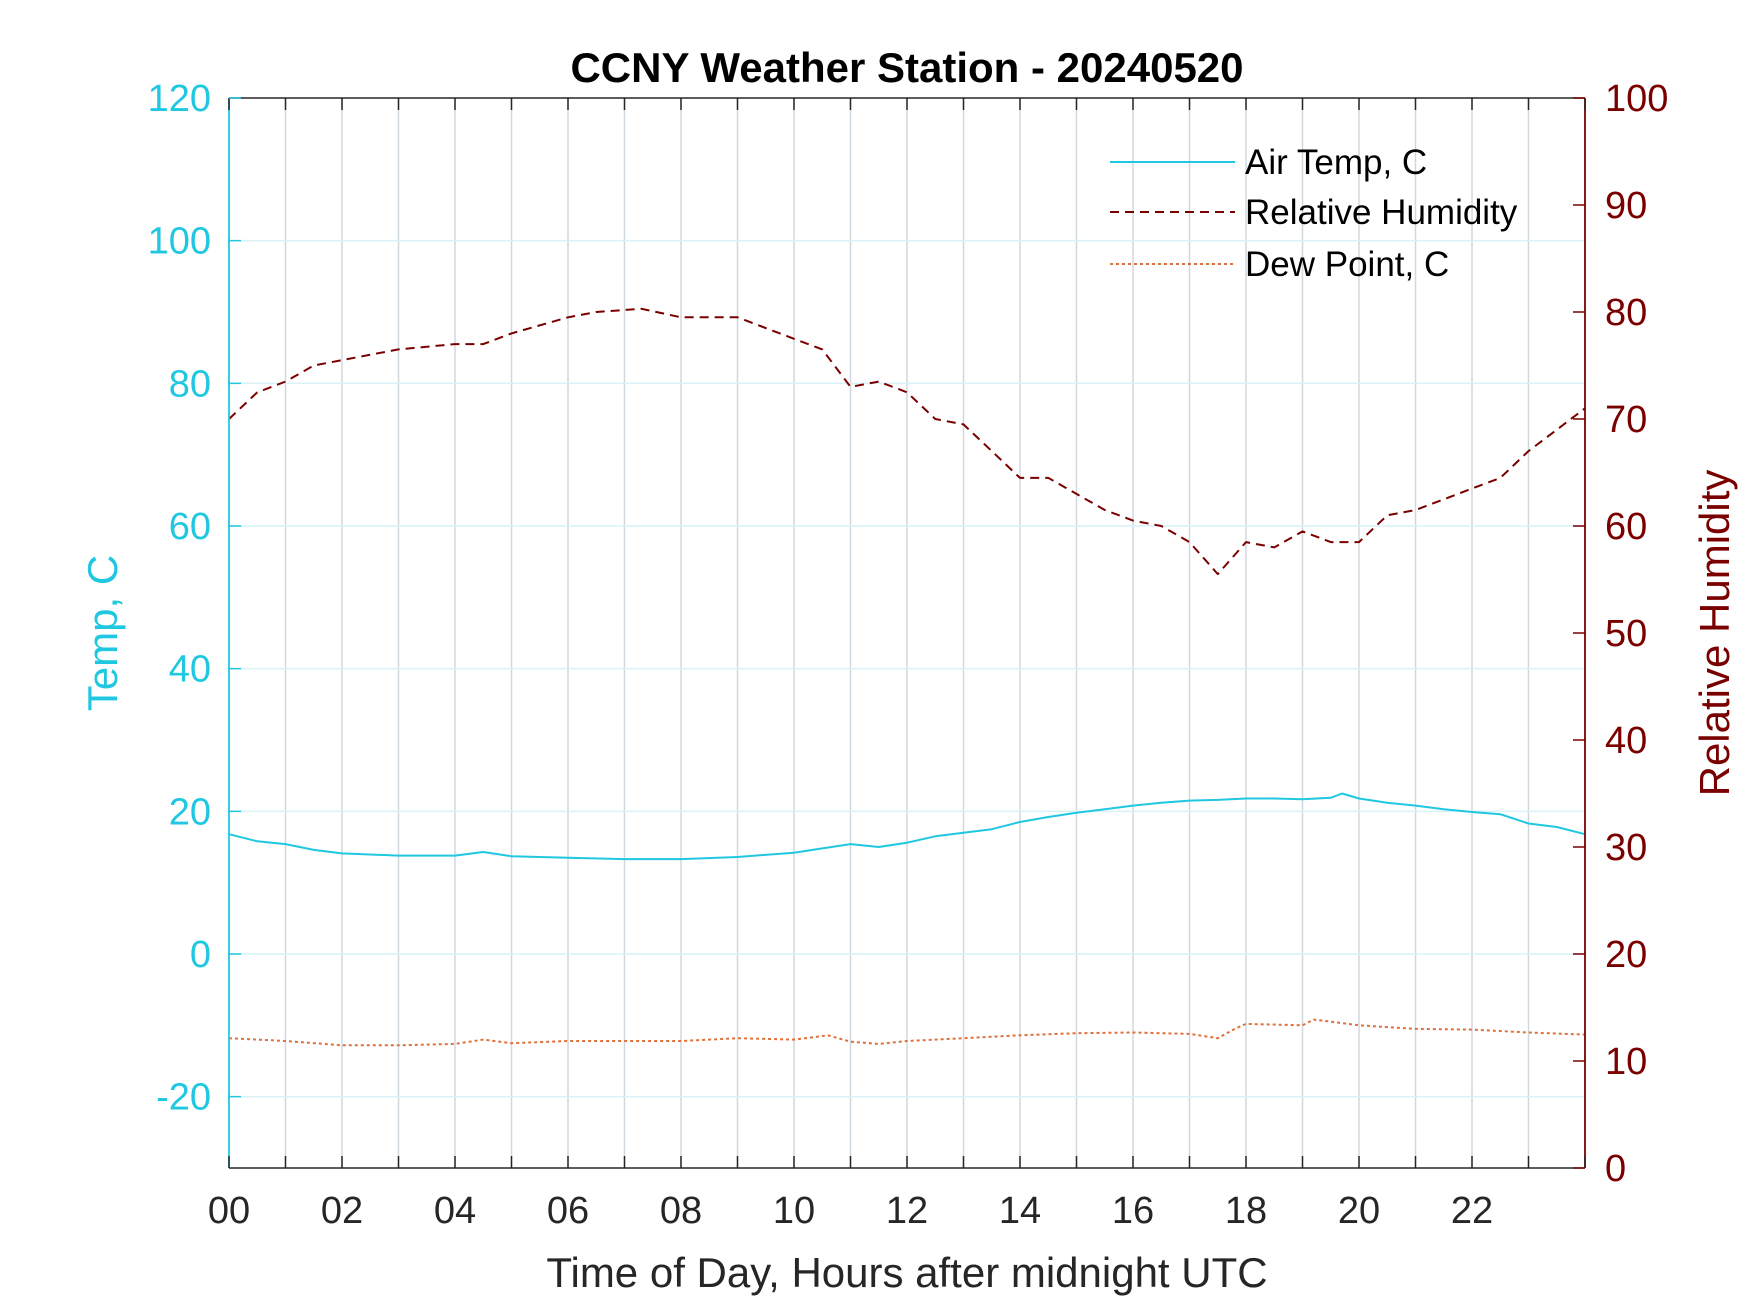 This screenshot has width=1750, height=1313. What do you see at coordinates (179, 99) in the screenshot?
I see `y-left-tick-label: 120` at bounding box center [179, 99].